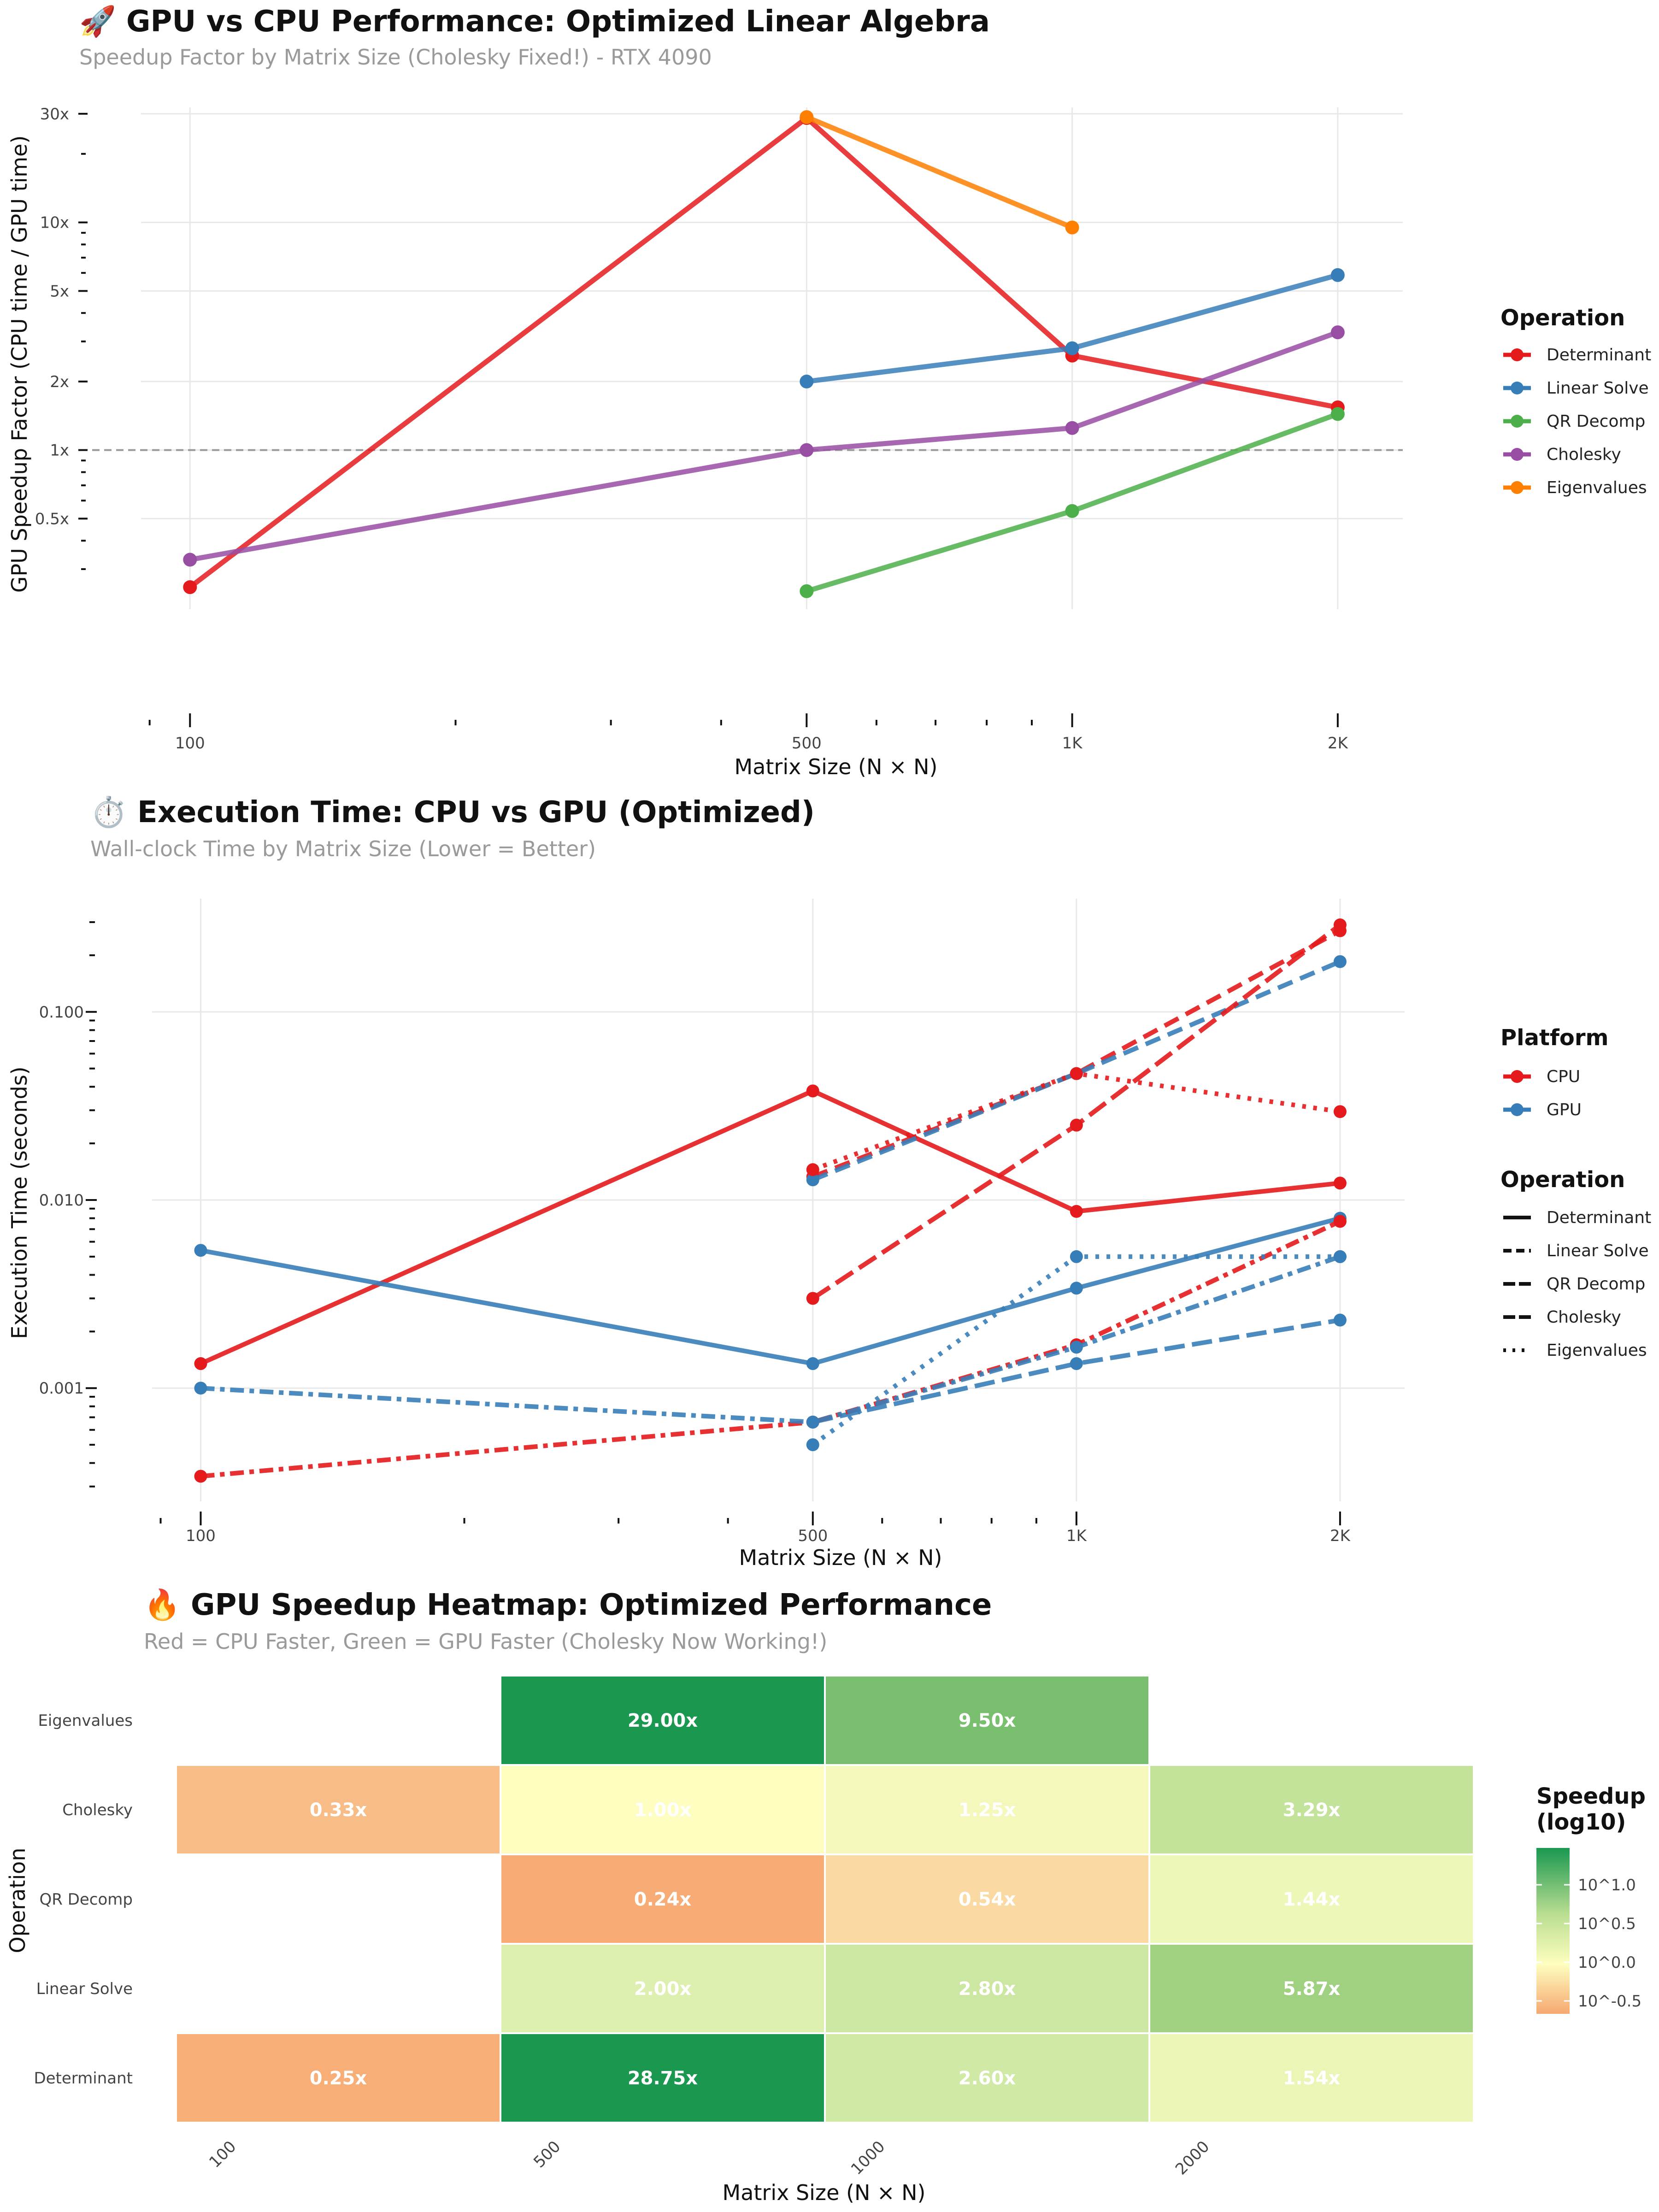 The width and height of the screenshot is (1659, 2212). Describe the element at coordinates (987, 1899) in the screenshot. I see `heatmap-cell-label: 0.54x` at that location.